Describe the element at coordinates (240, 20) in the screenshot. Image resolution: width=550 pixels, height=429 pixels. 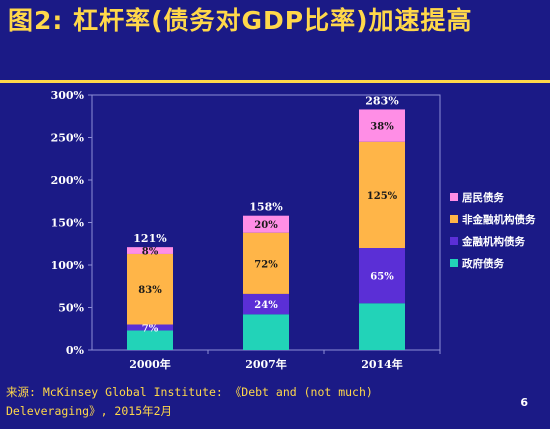
I see `slide-title: 图2: 杠杆率(债务对GDP比率)加速提高` at that location.